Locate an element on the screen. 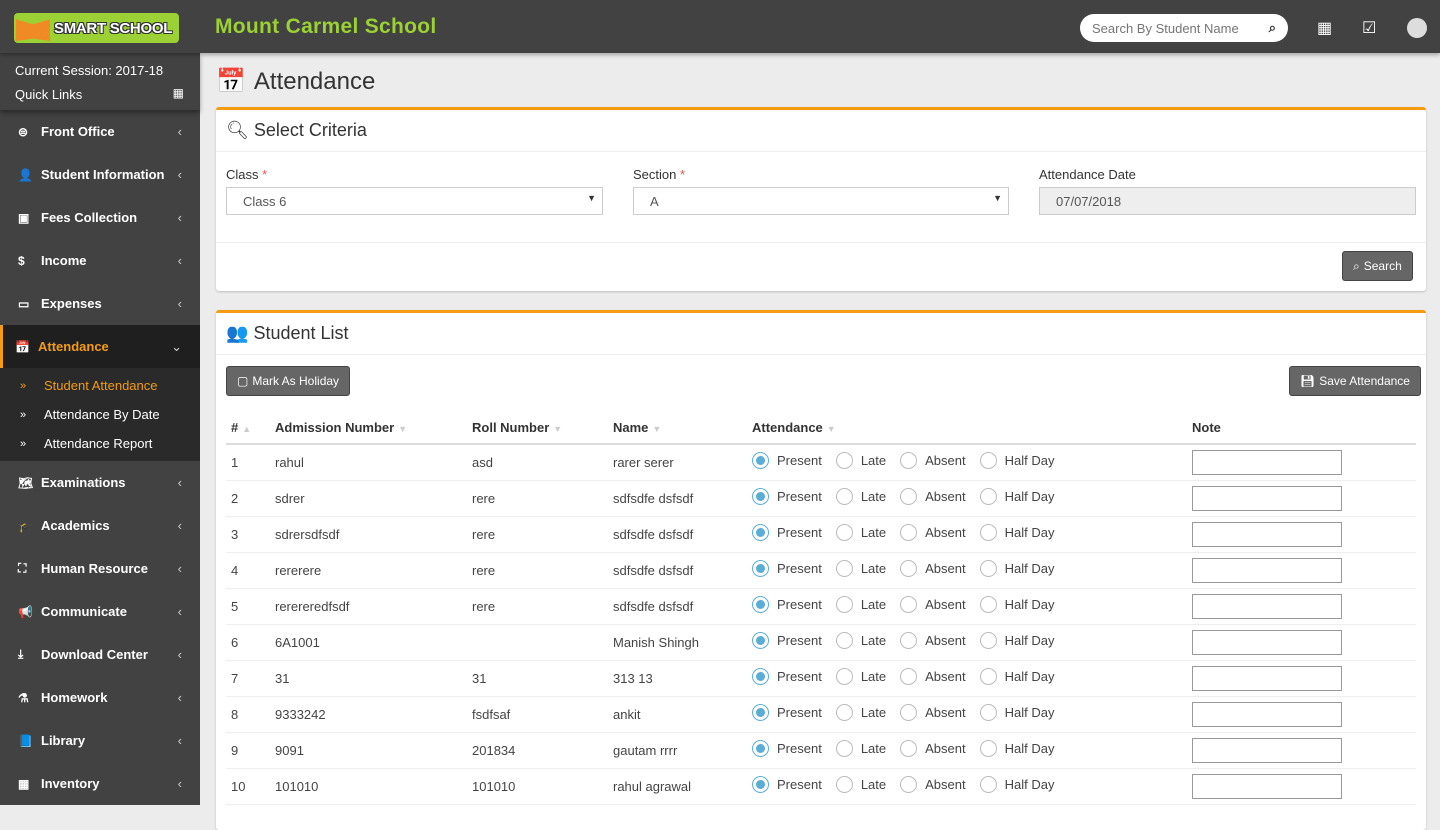  sidebar-item-student-information: 👤 Student Information ‹ is located at coordinates (100, 174).